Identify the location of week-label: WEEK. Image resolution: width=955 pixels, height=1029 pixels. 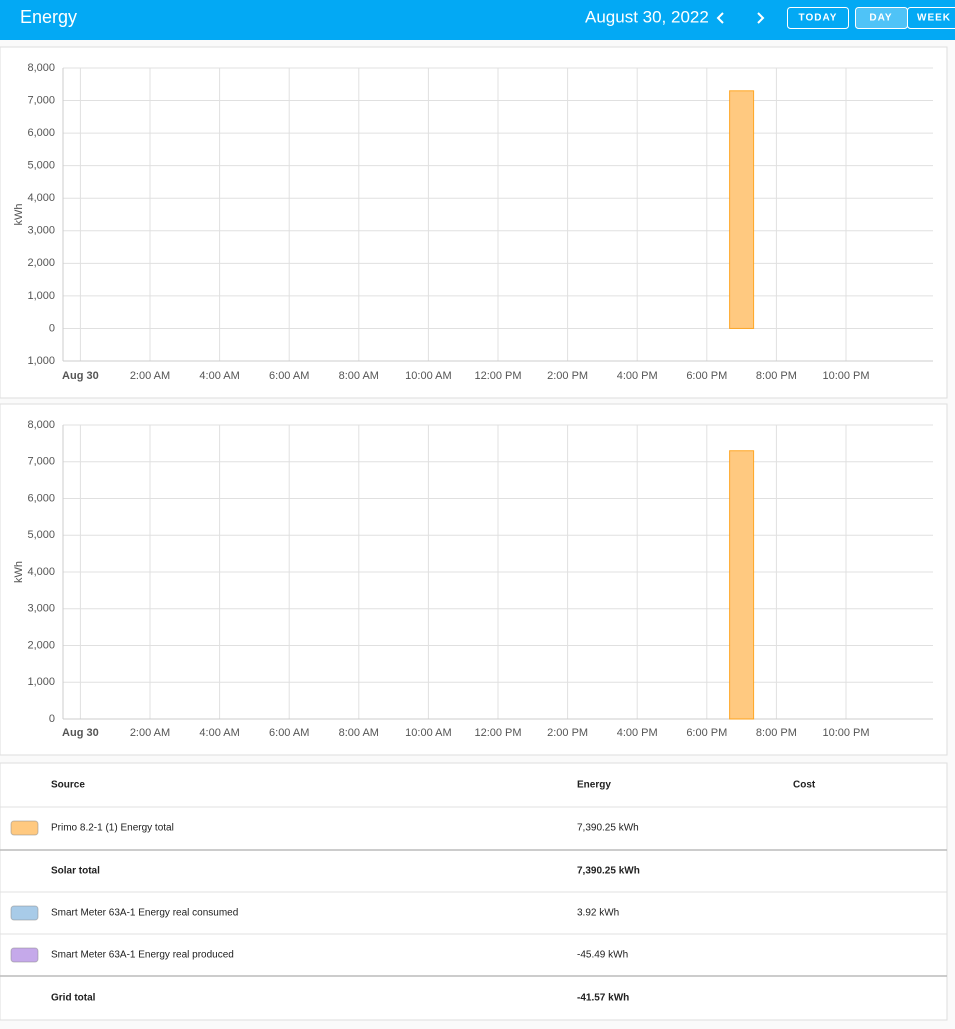
(934, 18).